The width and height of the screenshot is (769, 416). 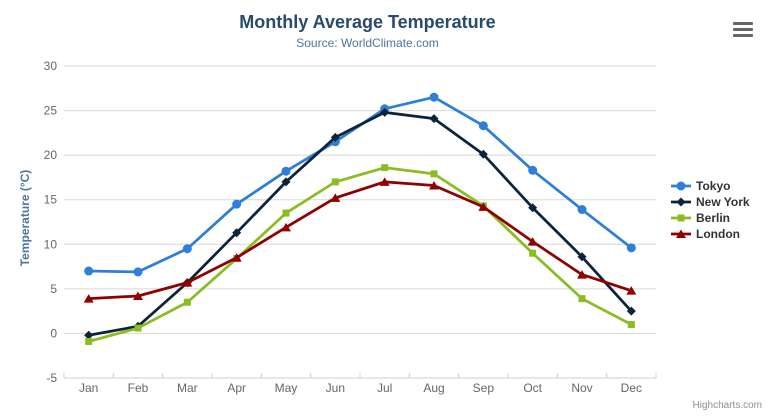 I want to click on x-axis-label: Nov, so click(x=581, y=388).